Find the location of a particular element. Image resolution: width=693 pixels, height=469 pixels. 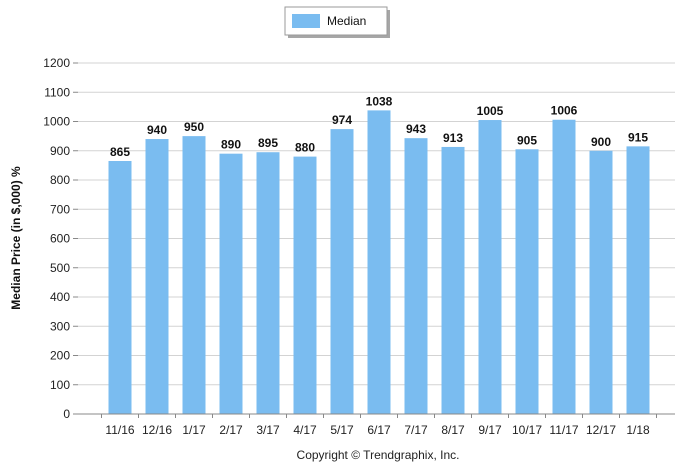

y-tick-label: 1100 is located at coordinates (57, 92).